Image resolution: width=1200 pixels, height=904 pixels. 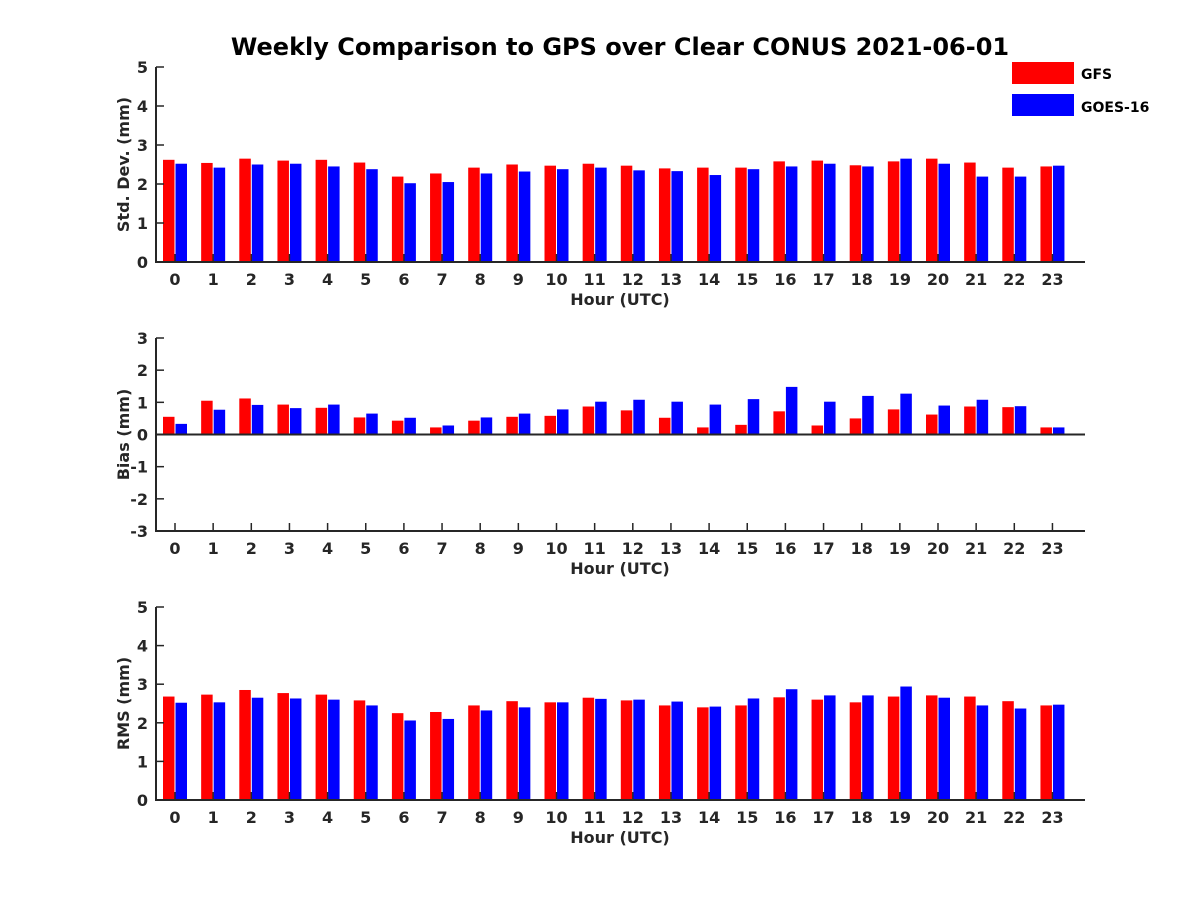 I want to click on x-tick-label: 21, so click(x=976, y=817).